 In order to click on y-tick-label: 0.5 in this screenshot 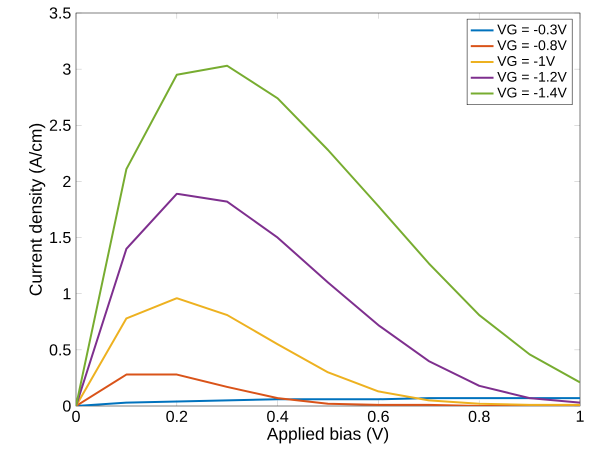, I will do `click(60, 350)`.